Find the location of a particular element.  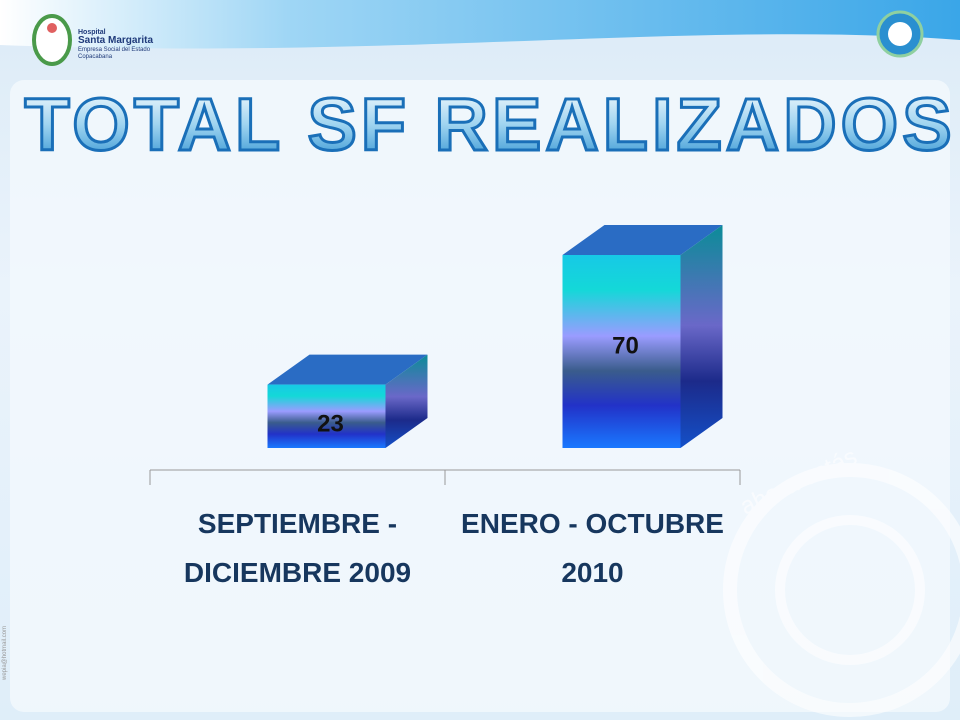

x-tick-label: SEPTIEMBRE - DICIEMBRE 2009 is located at coordinates (297, 548).